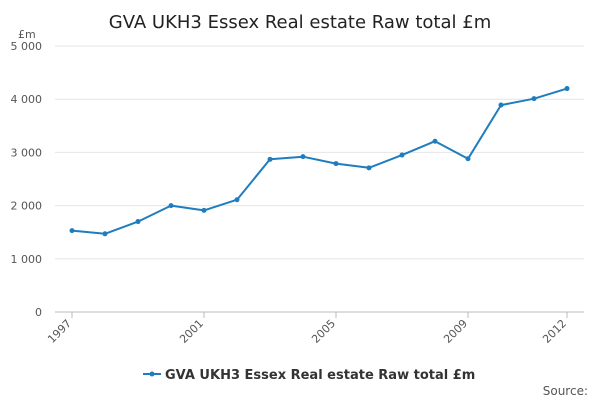 The height and width of the screenshot is (400, 600). What do you see at coordinates (191, 331) in the screenshot?
I see `x-tick-label: 2001` at bounding box center [191, 331].